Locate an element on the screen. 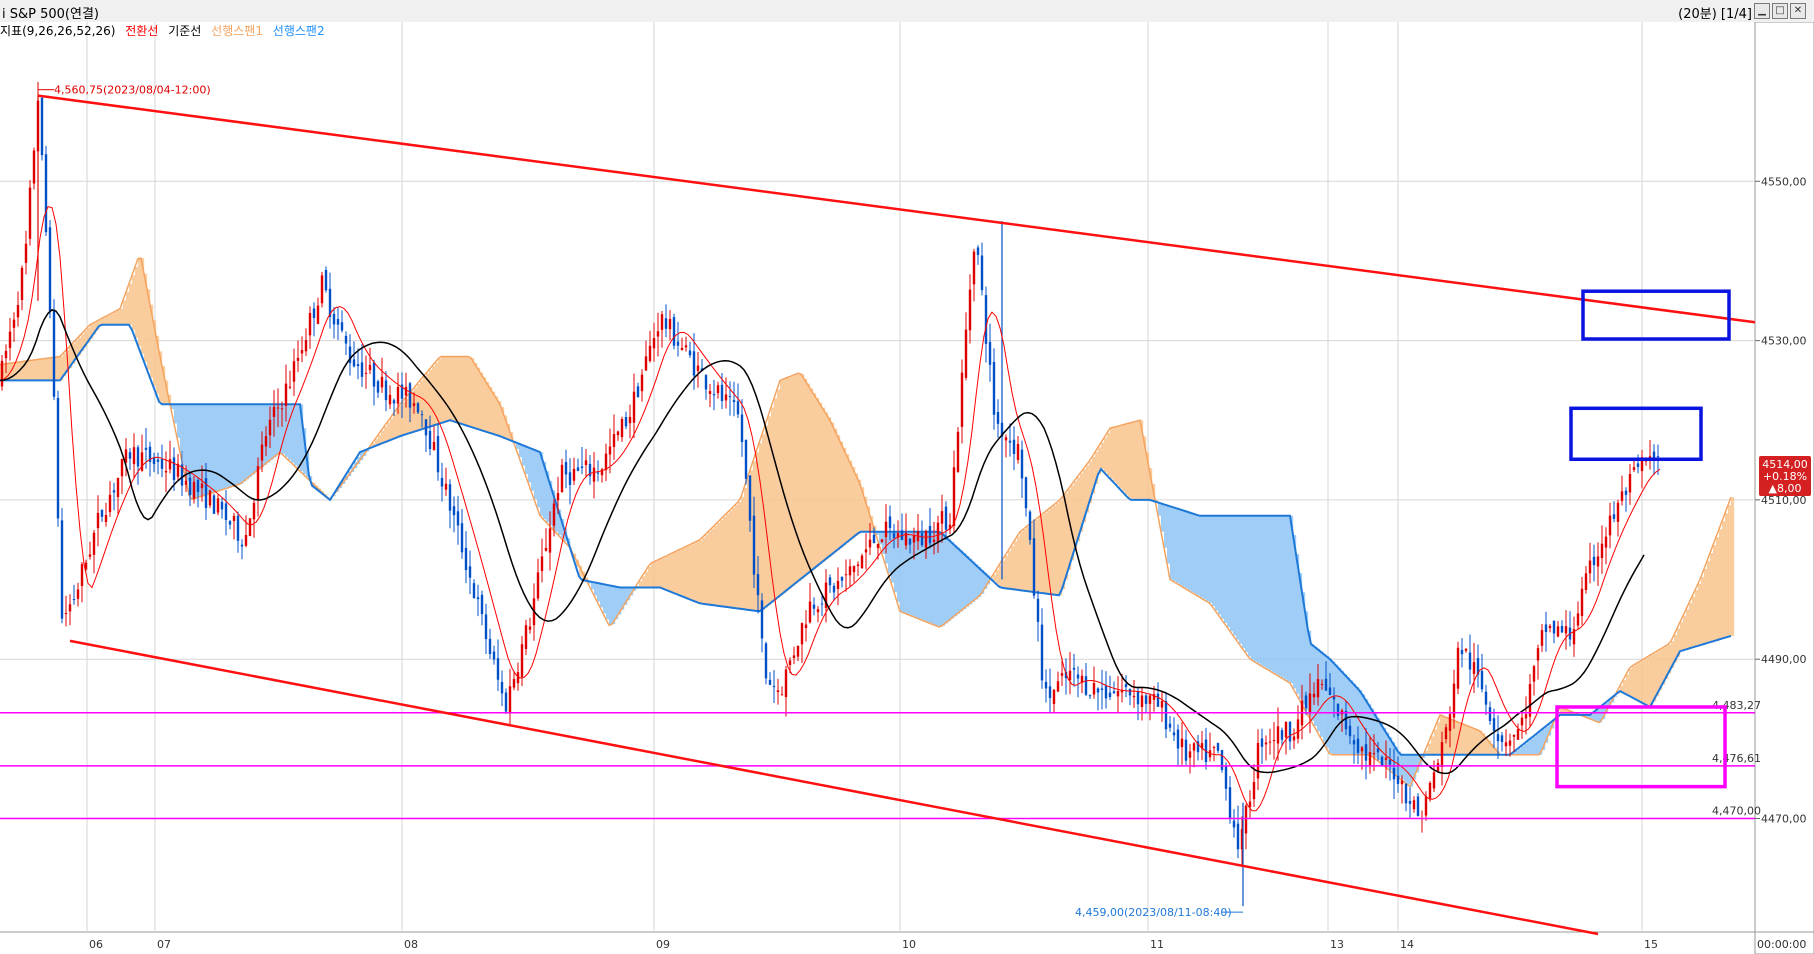 This screenshot has width=1814, height=954. y-tick-label: 4530,00 is located at coordinates (1784, 341).